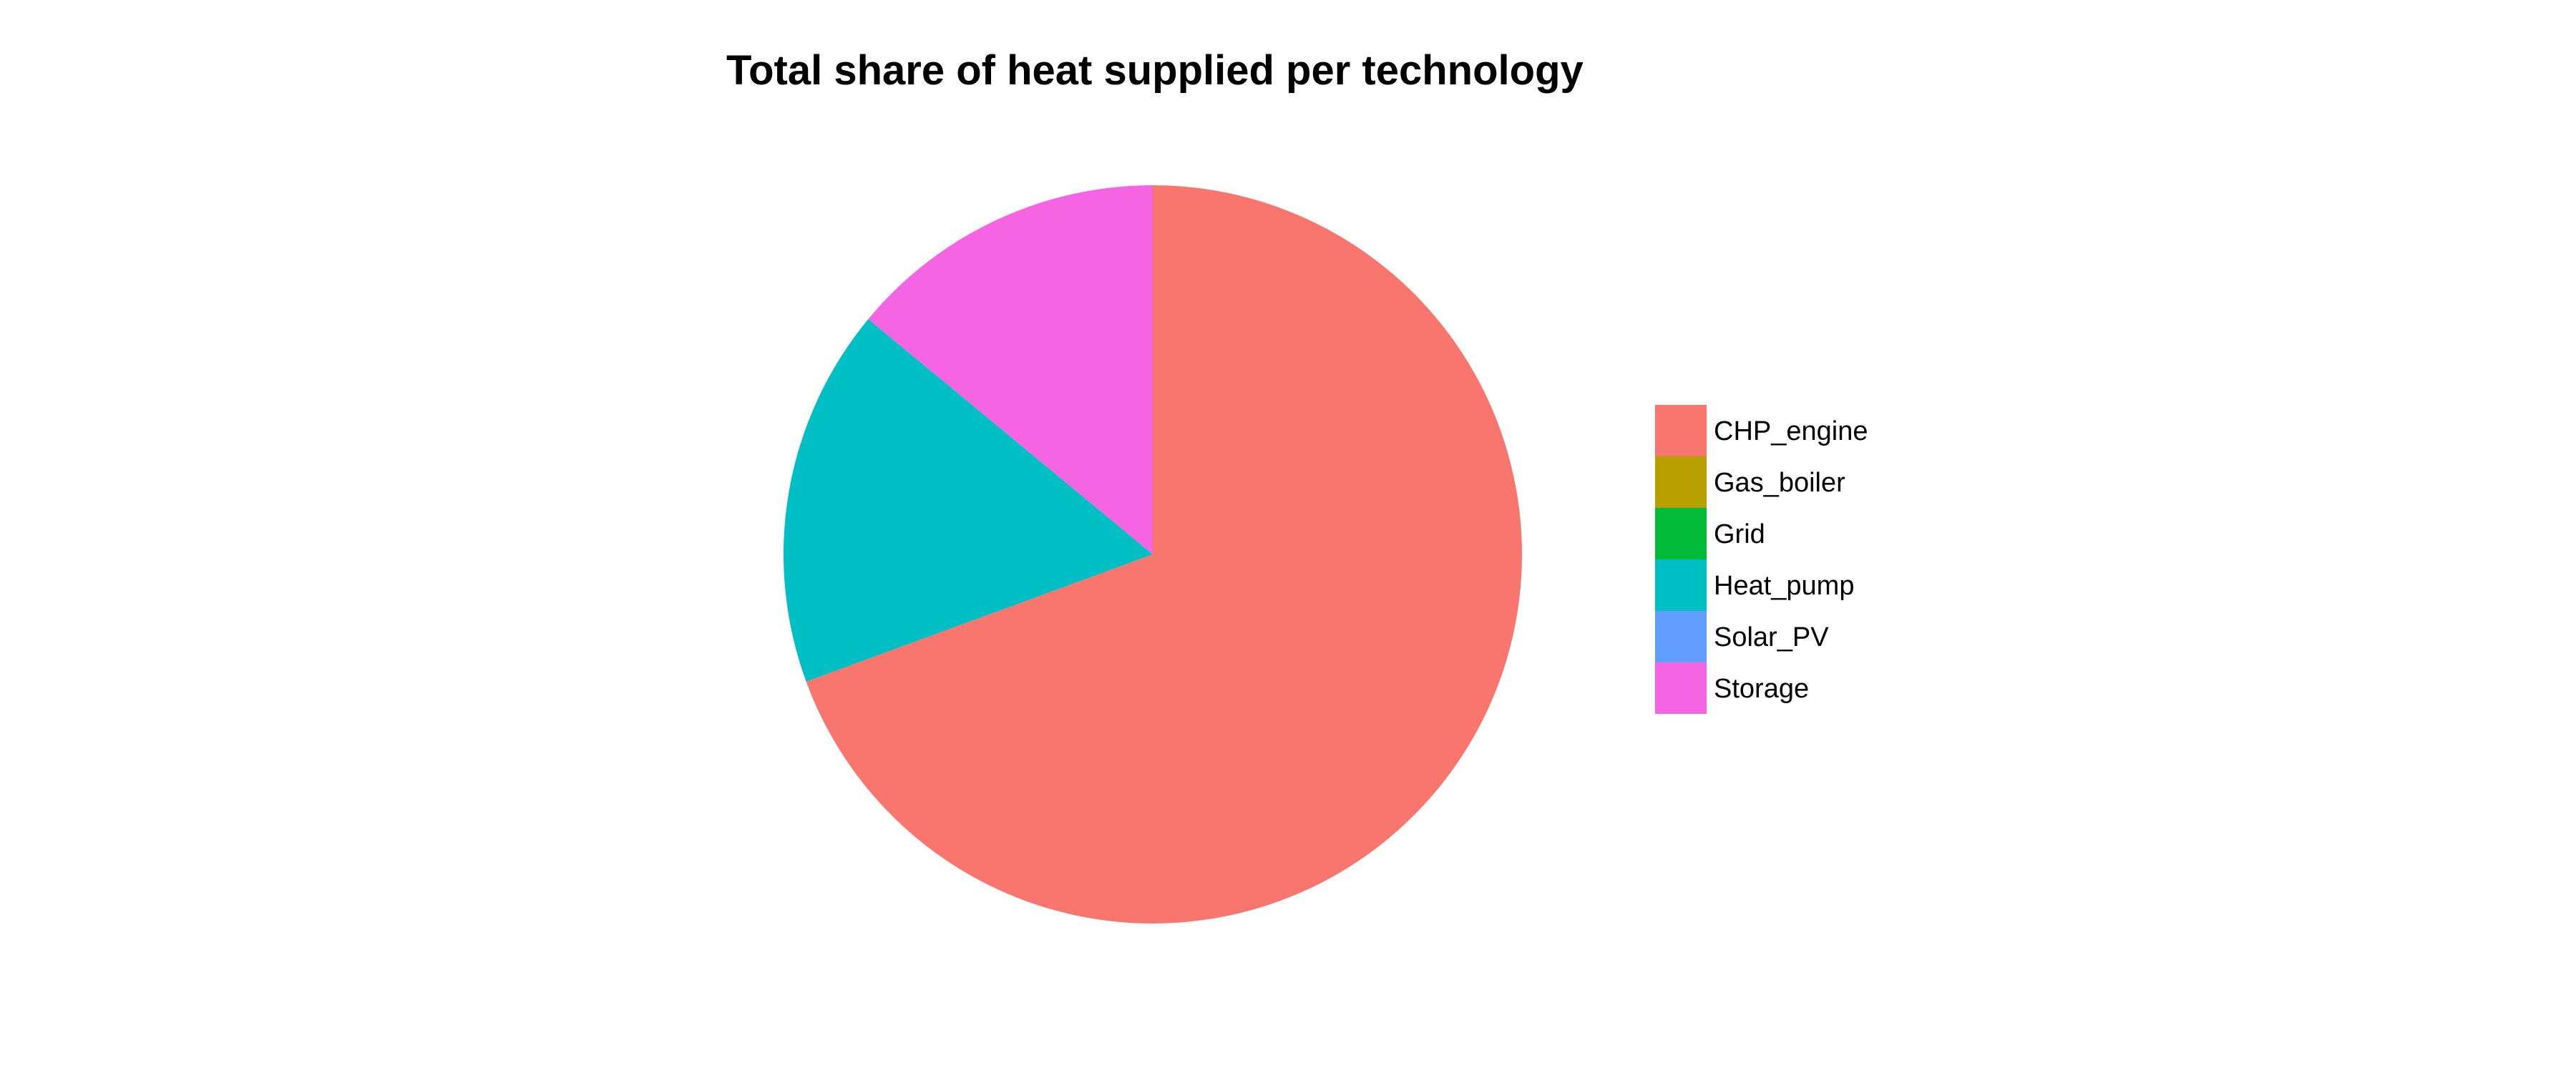  What do you see at coordinates (1681, 636) in the screenshot?
I see `legend-key-solar-pv` at bounding box center [1681, 636].